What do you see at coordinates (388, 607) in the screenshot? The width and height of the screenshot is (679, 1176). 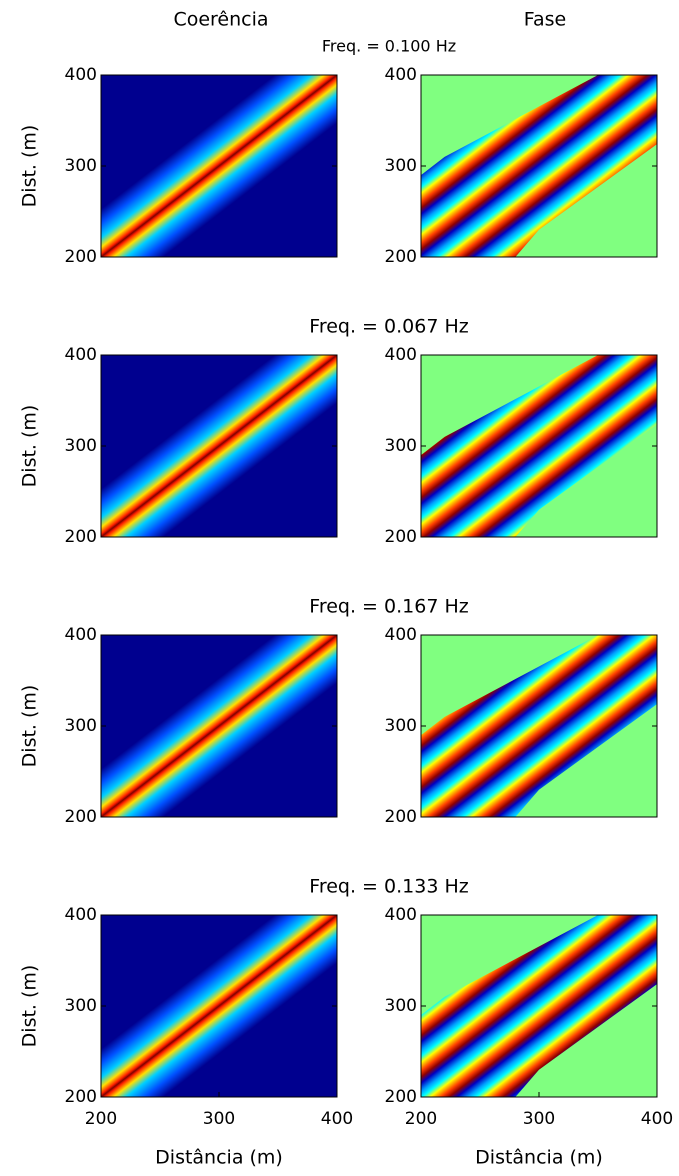 I see `row-title: Freq. = 0.167 Hz` at bounding box center [388, 607].